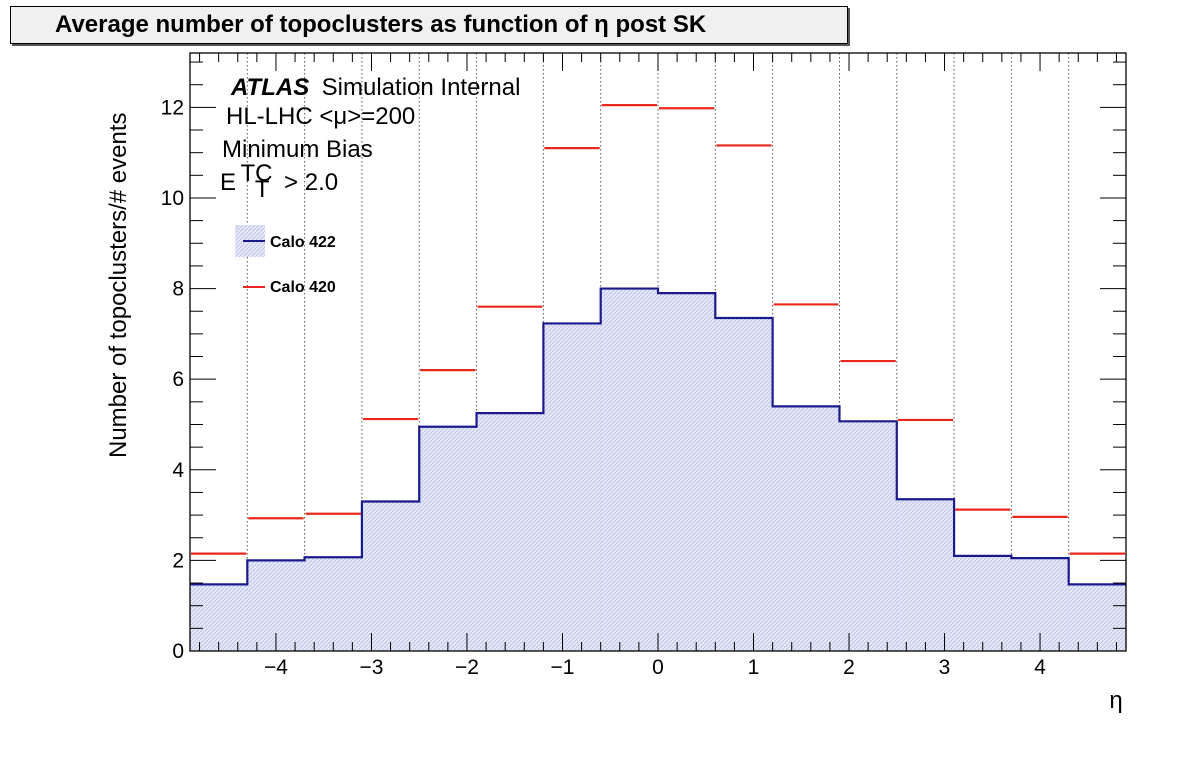 The width and height of the screenshot is (1198, 775). What do you see at coordinates (285, 260) in the screenshot?
I see `legend: Calo 422 Calo 420` at bounding box center [285, 260].